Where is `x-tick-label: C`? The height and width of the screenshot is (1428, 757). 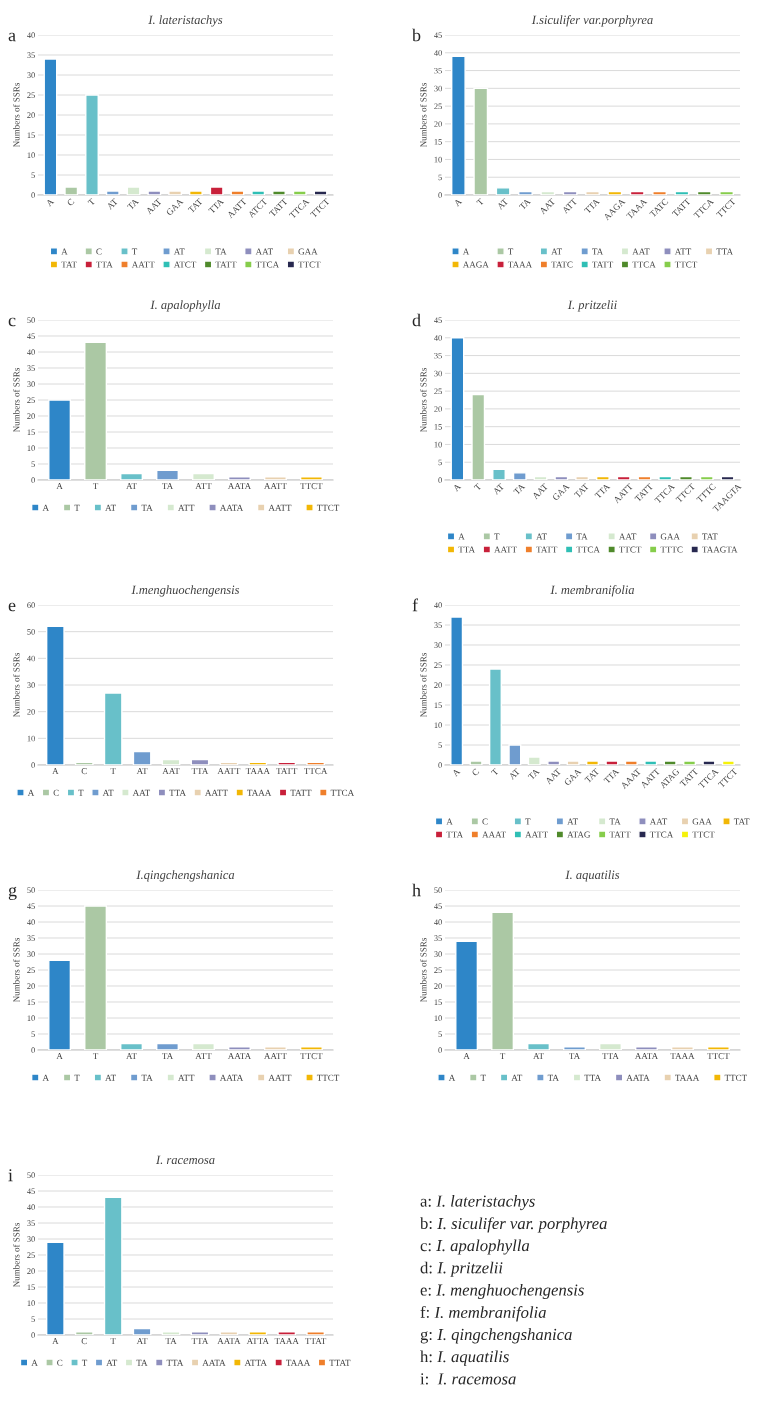
x-tick-label: C is located at coordinates (84, 1341).